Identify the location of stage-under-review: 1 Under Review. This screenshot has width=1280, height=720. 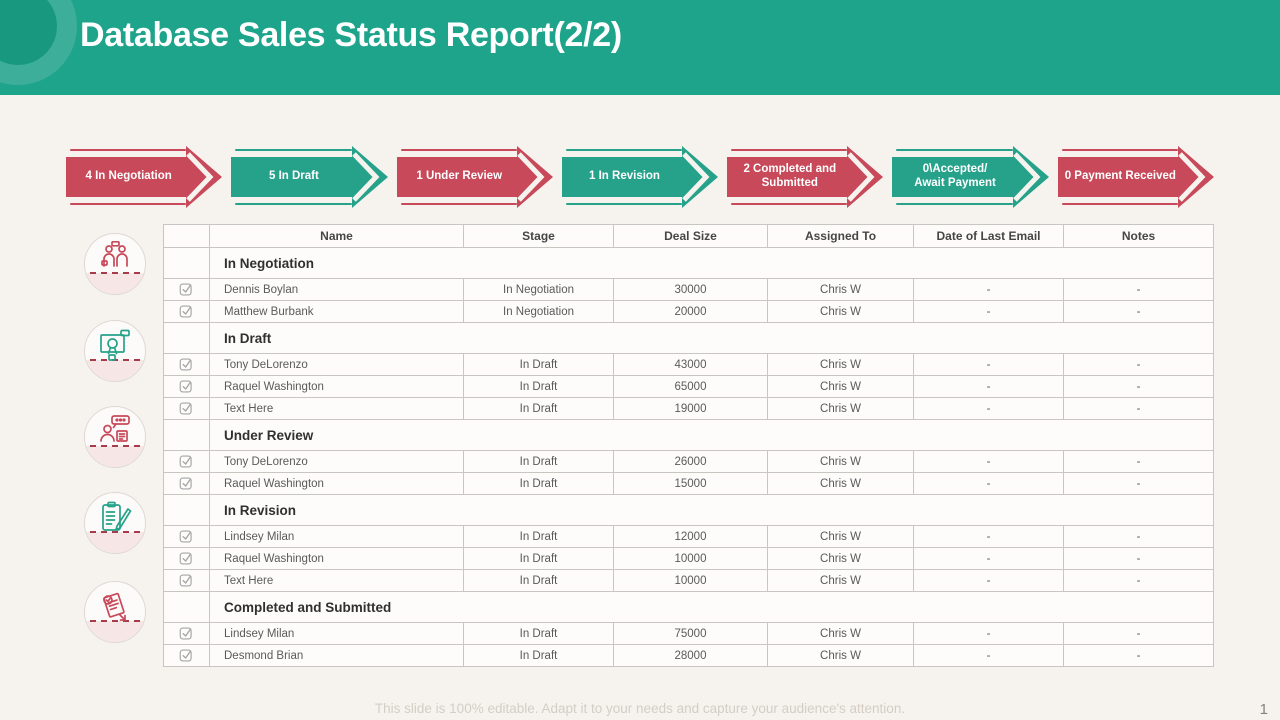
(474, 177).